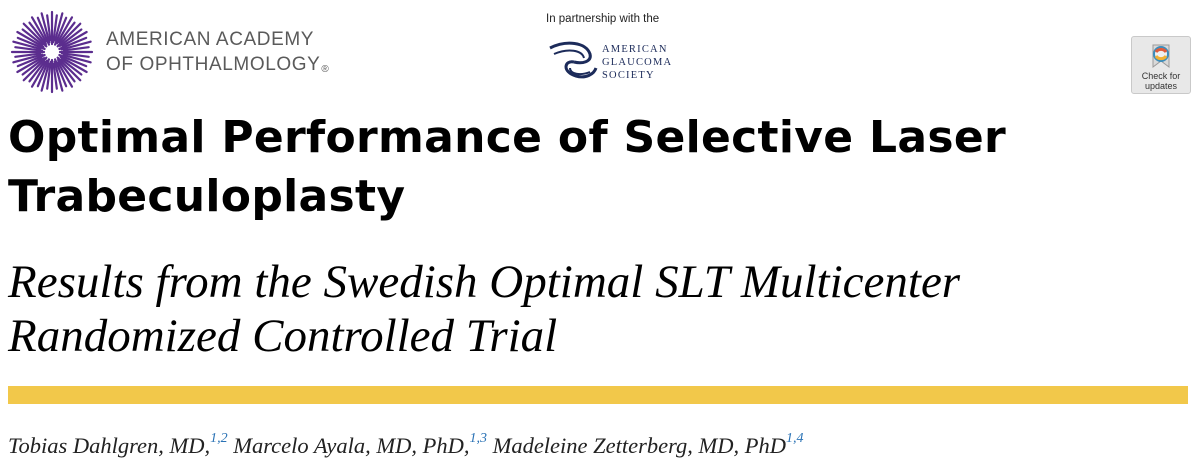  I want to click on ags-wordmark: American Glaucoma Society, so click(637, 62).